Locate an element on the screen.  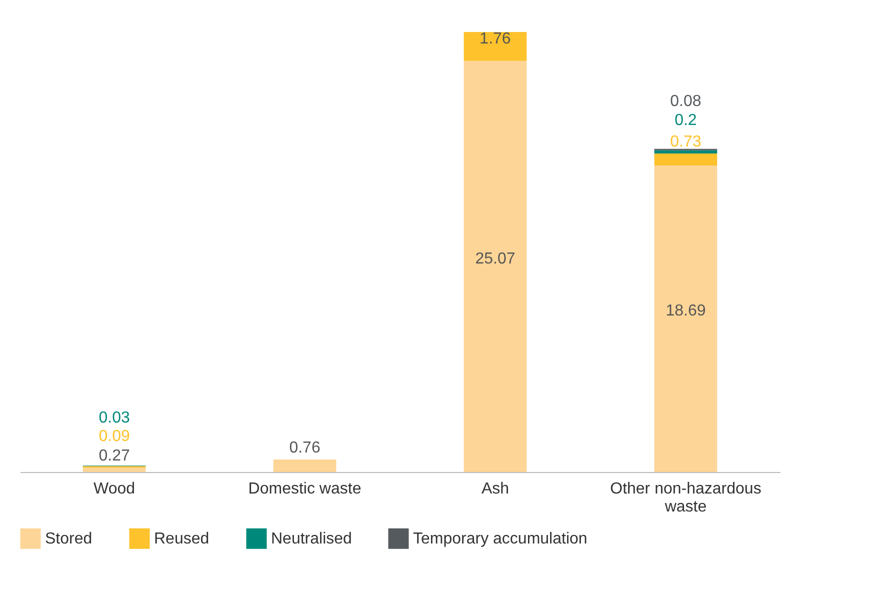
legend-label: Reused is located at coordinates (182, 539).